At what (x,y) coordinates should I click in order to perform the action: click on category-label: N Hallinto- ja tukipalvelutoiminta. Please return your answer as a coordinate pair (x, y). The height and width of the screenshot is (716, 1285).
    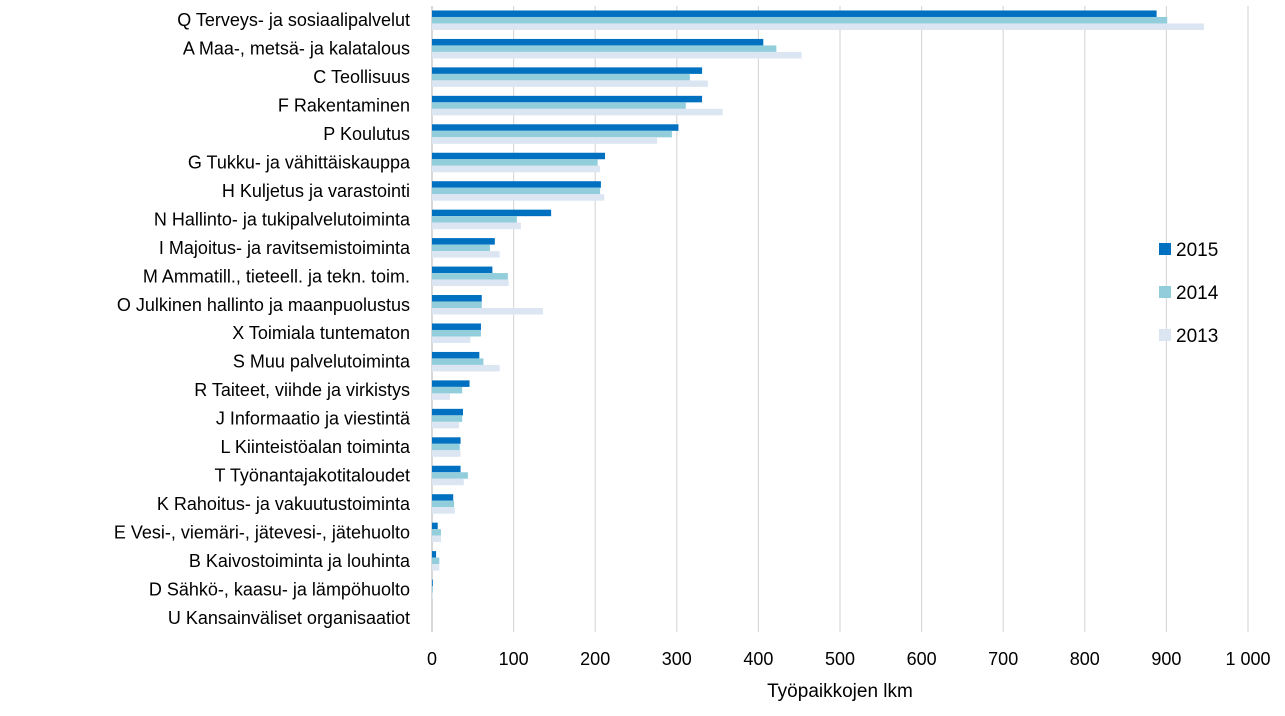
    Looking at the image, I should click on (282, 219).